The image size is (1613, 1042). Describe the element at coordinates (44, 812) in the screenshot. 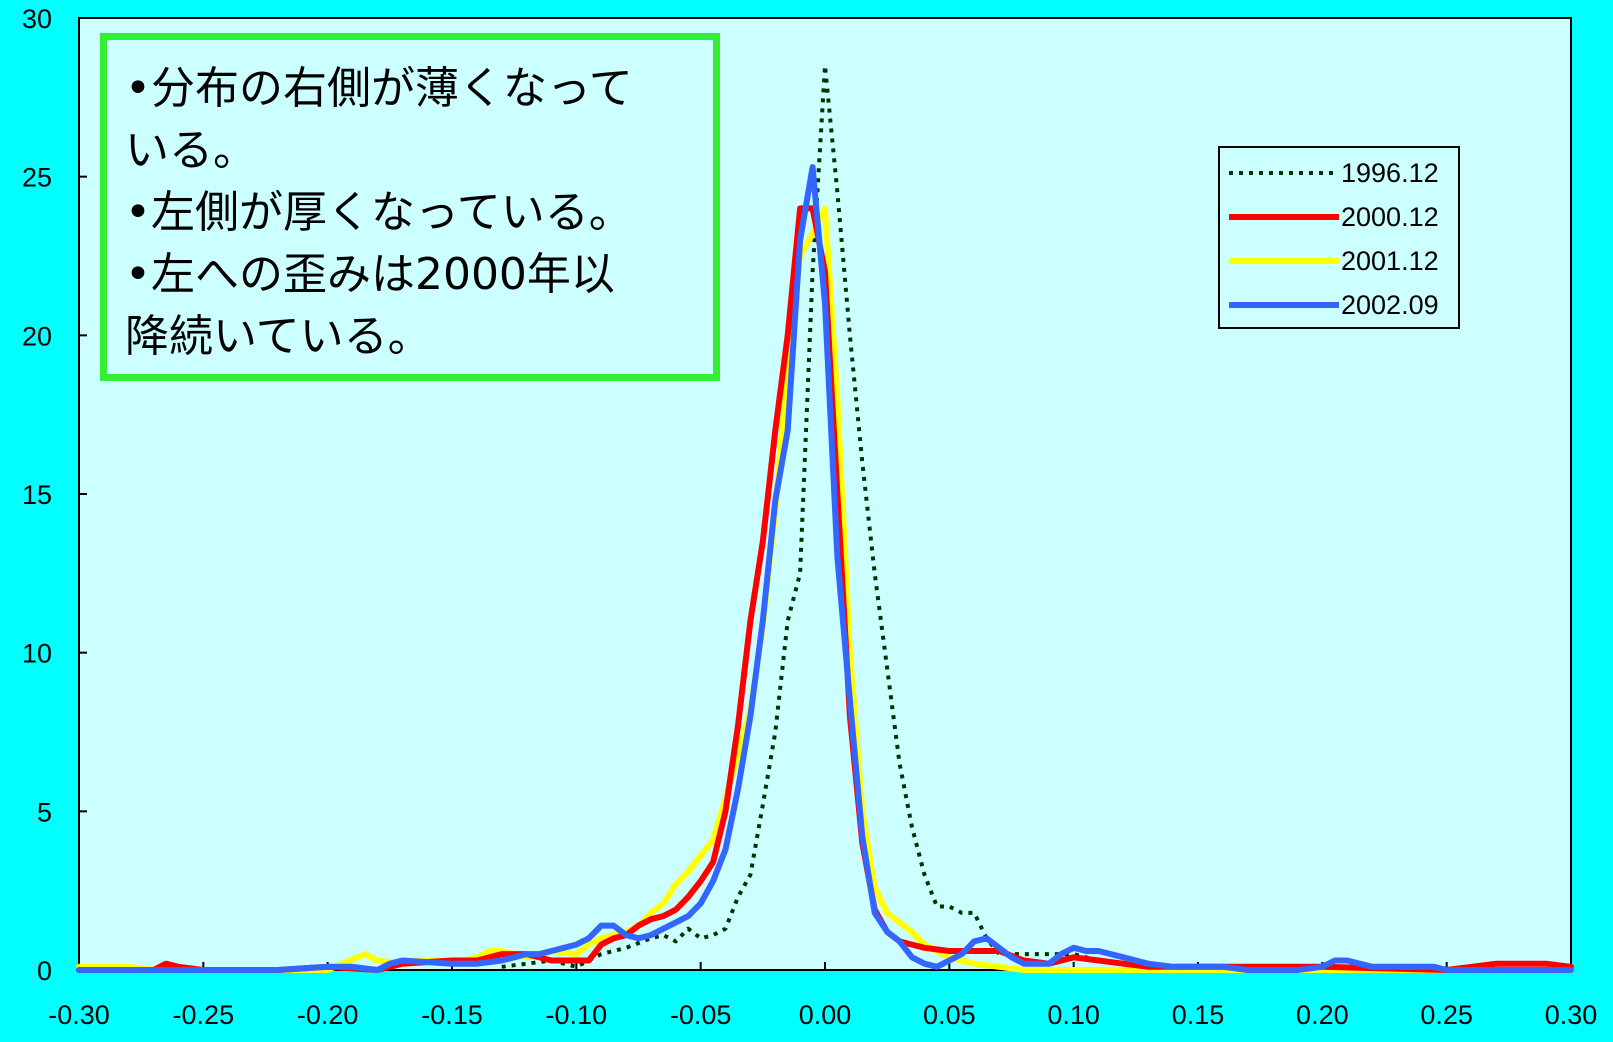

I see `y-tick-label: 5` at that location.